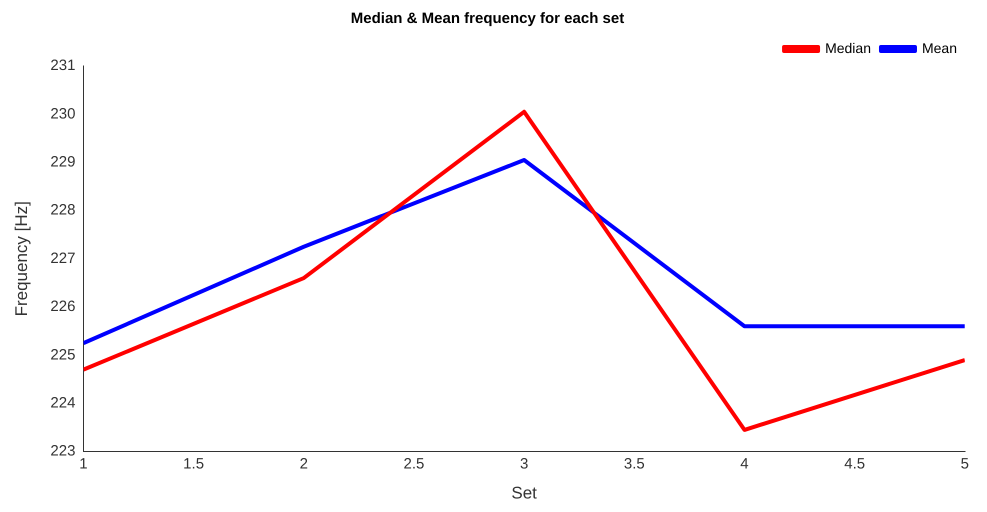 This screenshot has height=512, width=987. What do you see at coordinates (193, 464) in the screenshot?
I see `x-tick-label: 1.5` at bounding box center [193, 464].